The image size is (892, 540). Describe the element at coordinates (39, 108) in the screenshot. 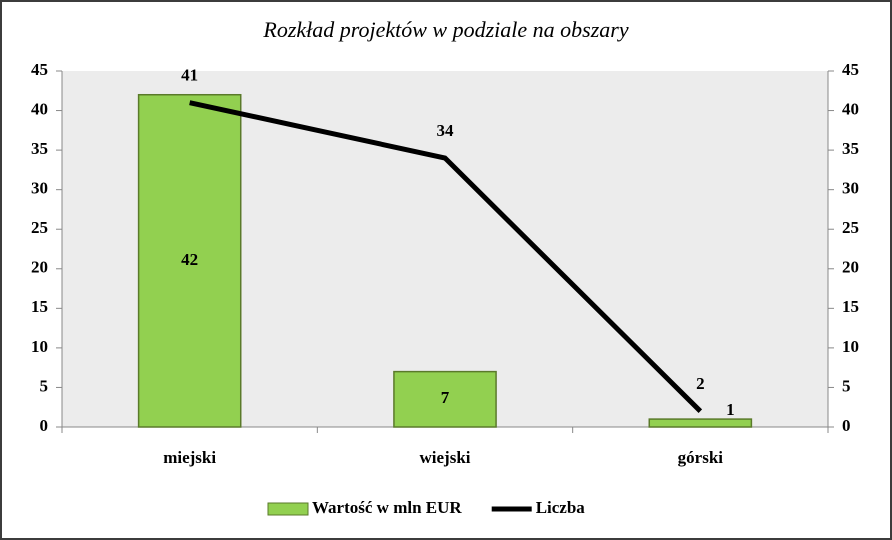

I see `y-tick-label: 40` at that location.